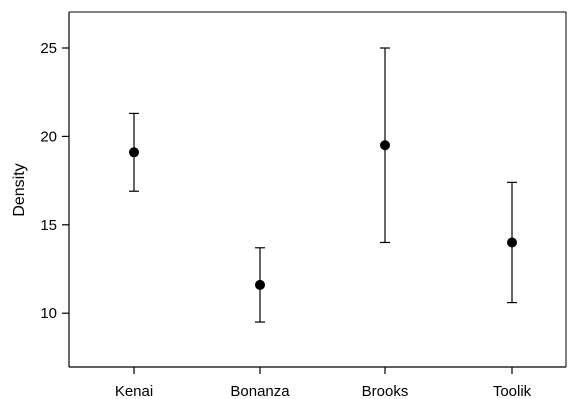 This screenshot has width=569, height=399. Describe the element at coordinates (260, 391) in the screenshot. I see `x-tick-label: Bonanza` at that location.